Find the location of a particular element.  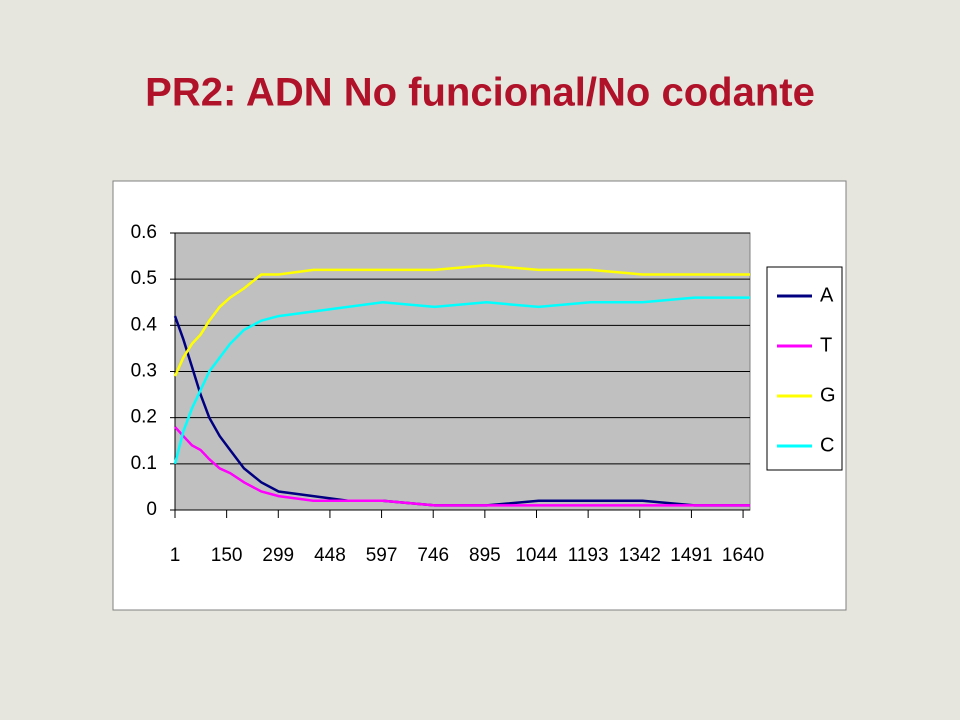

y-tick-label: 0 is located at coordinates (151, 509).